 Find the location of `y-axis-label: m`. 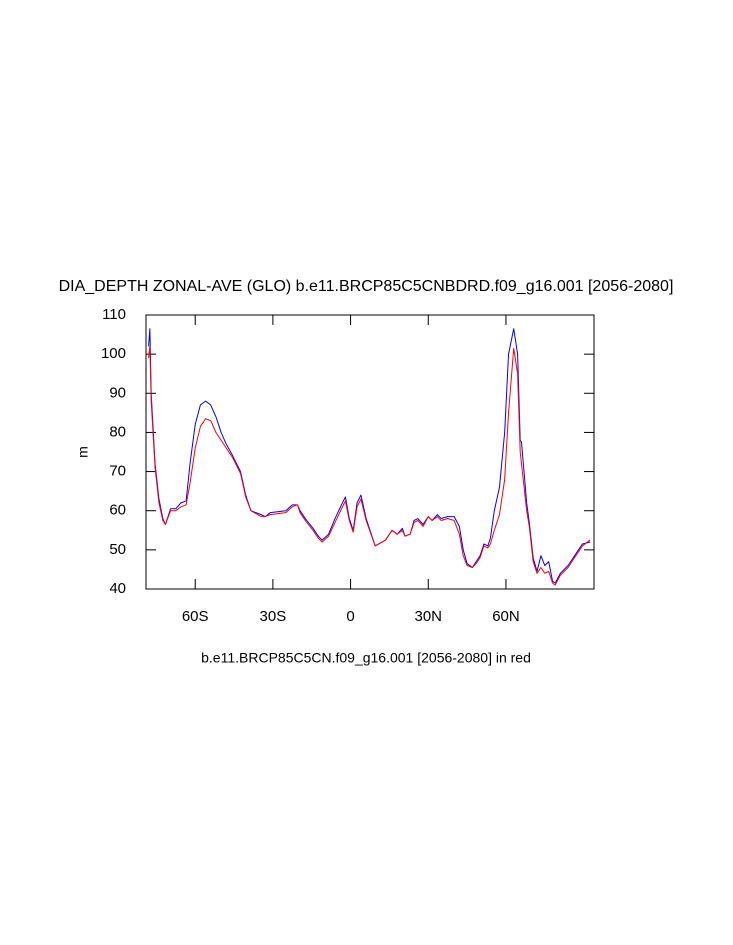

y-axis-label: m is located at coordinates (83, 452).